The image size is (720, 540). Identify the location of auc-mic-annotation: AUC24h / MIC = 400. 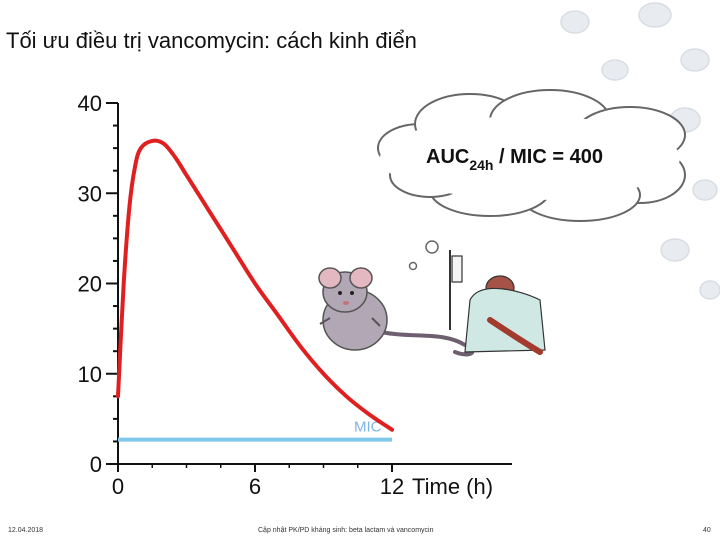
(514, 159).